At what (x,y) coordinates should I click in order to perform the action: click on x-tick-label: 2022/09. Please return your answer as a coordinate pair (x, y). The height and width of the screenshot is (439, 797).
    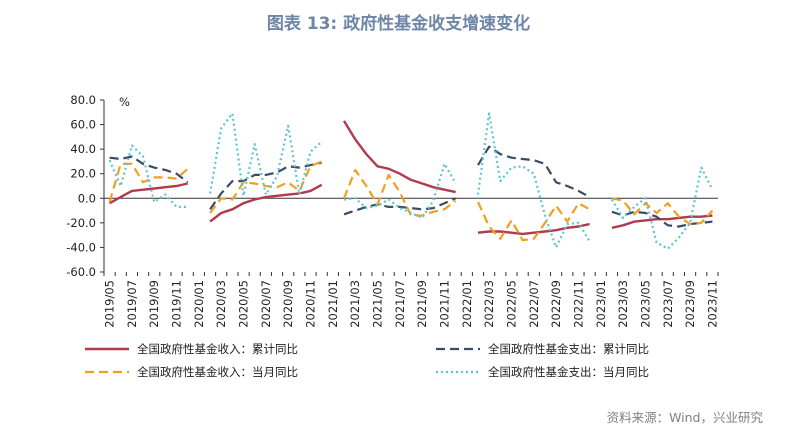
    Looking at the image, I should click on (556, 304).